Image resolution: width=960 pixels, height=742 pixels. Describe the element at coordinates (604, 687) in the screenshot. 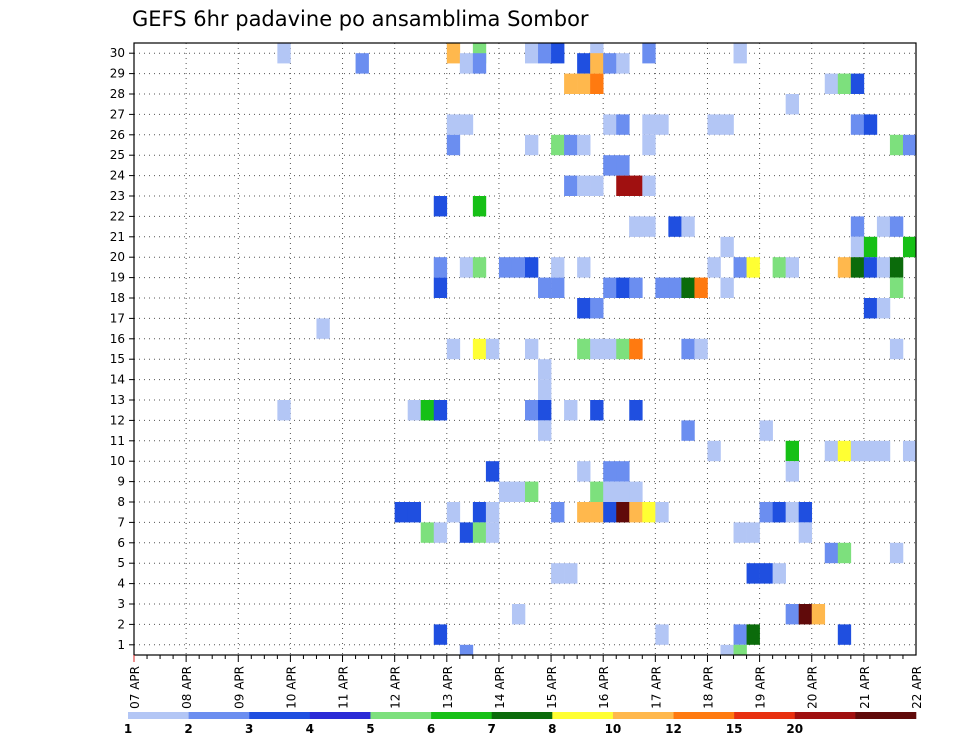

I see `x-tick-label: 16 APR` at that location.